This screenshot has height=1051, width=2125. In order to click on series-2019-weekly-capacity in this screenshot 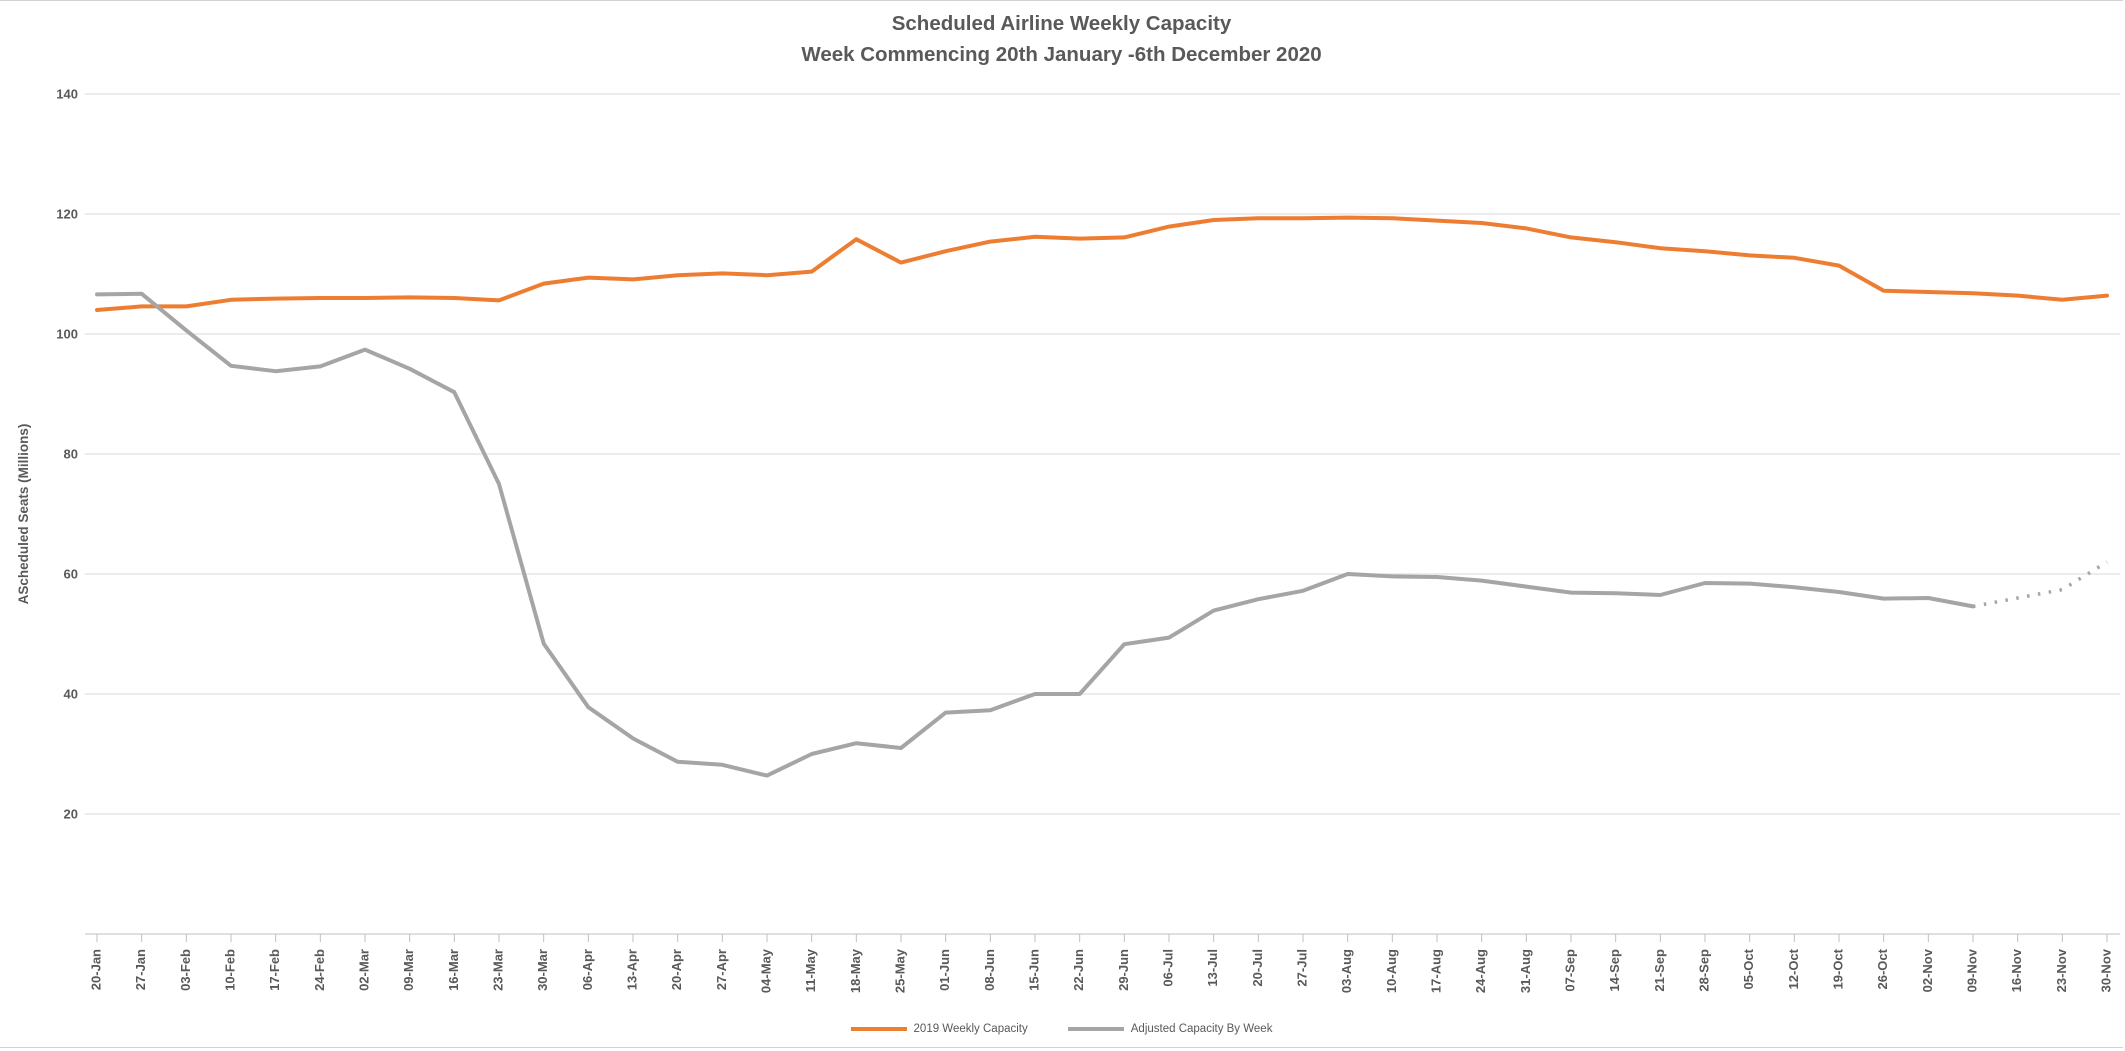, I will do `click(1102, 263)`.